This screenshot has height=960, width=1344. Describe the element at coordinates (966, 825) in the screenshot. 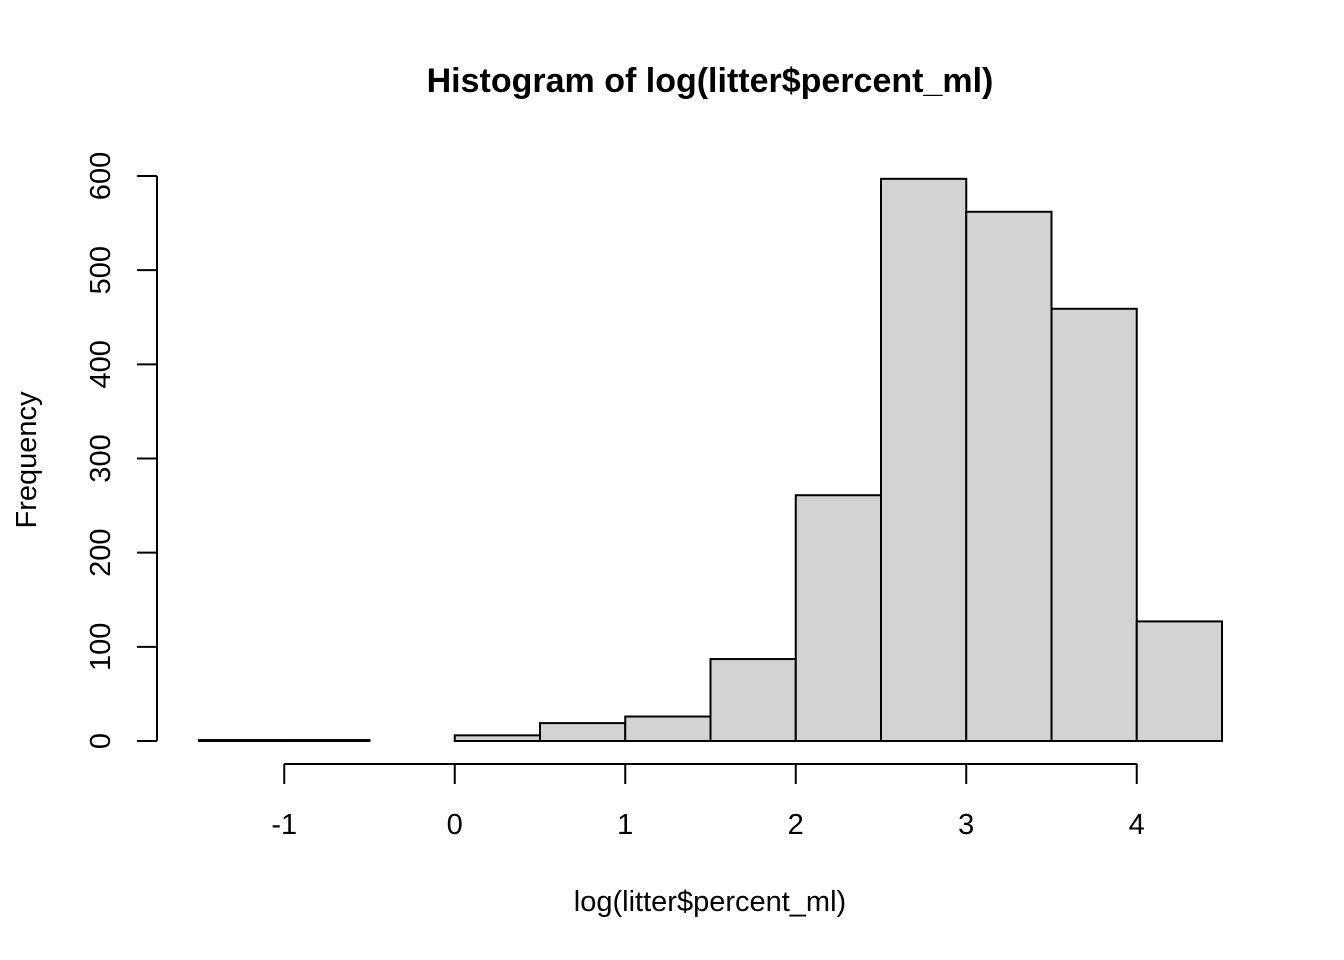

I see `x-tick-label: 3` at that location.